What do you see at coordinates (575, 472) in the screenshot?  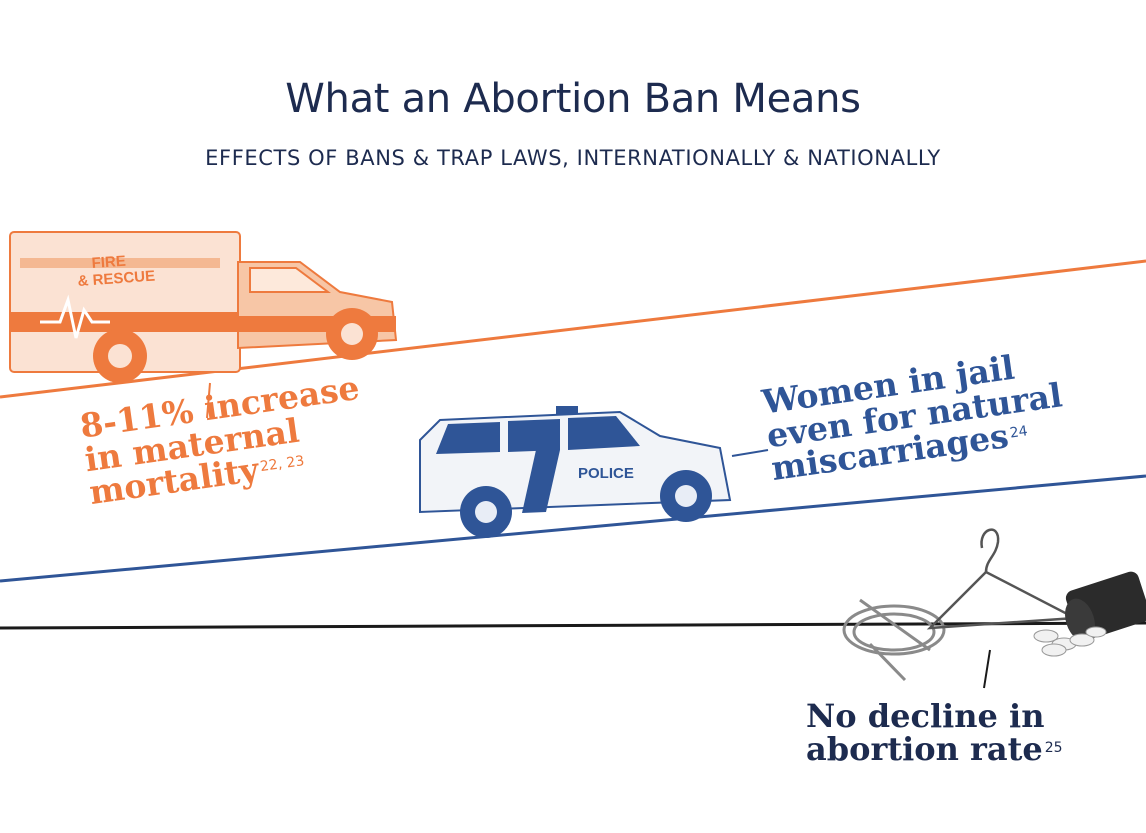 I see `police-suv-icon: POLICE` at bounding box center [575, 472].